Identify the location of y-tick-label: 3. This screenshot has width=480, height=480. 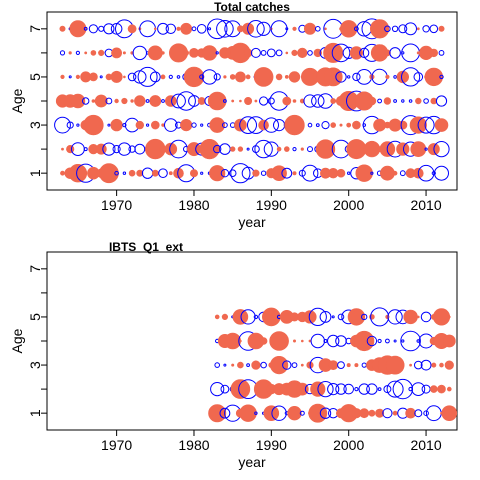
(35, 365).